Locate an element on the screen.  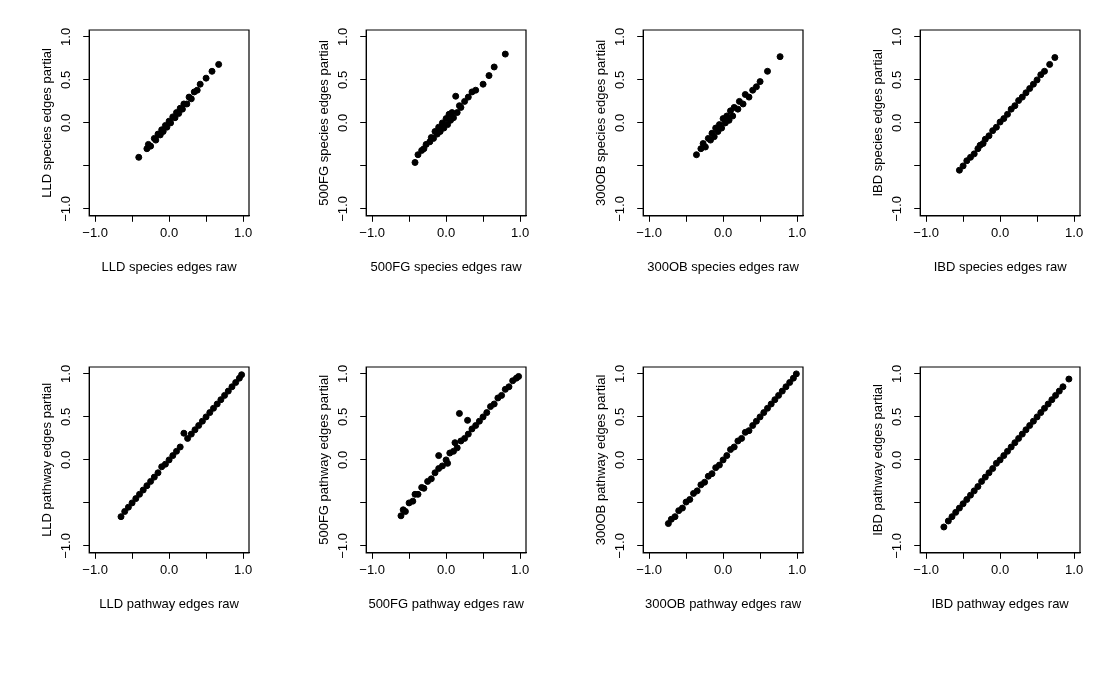
y-axis-title: LLD pathway edges partial is located at coordinates (47, 459).